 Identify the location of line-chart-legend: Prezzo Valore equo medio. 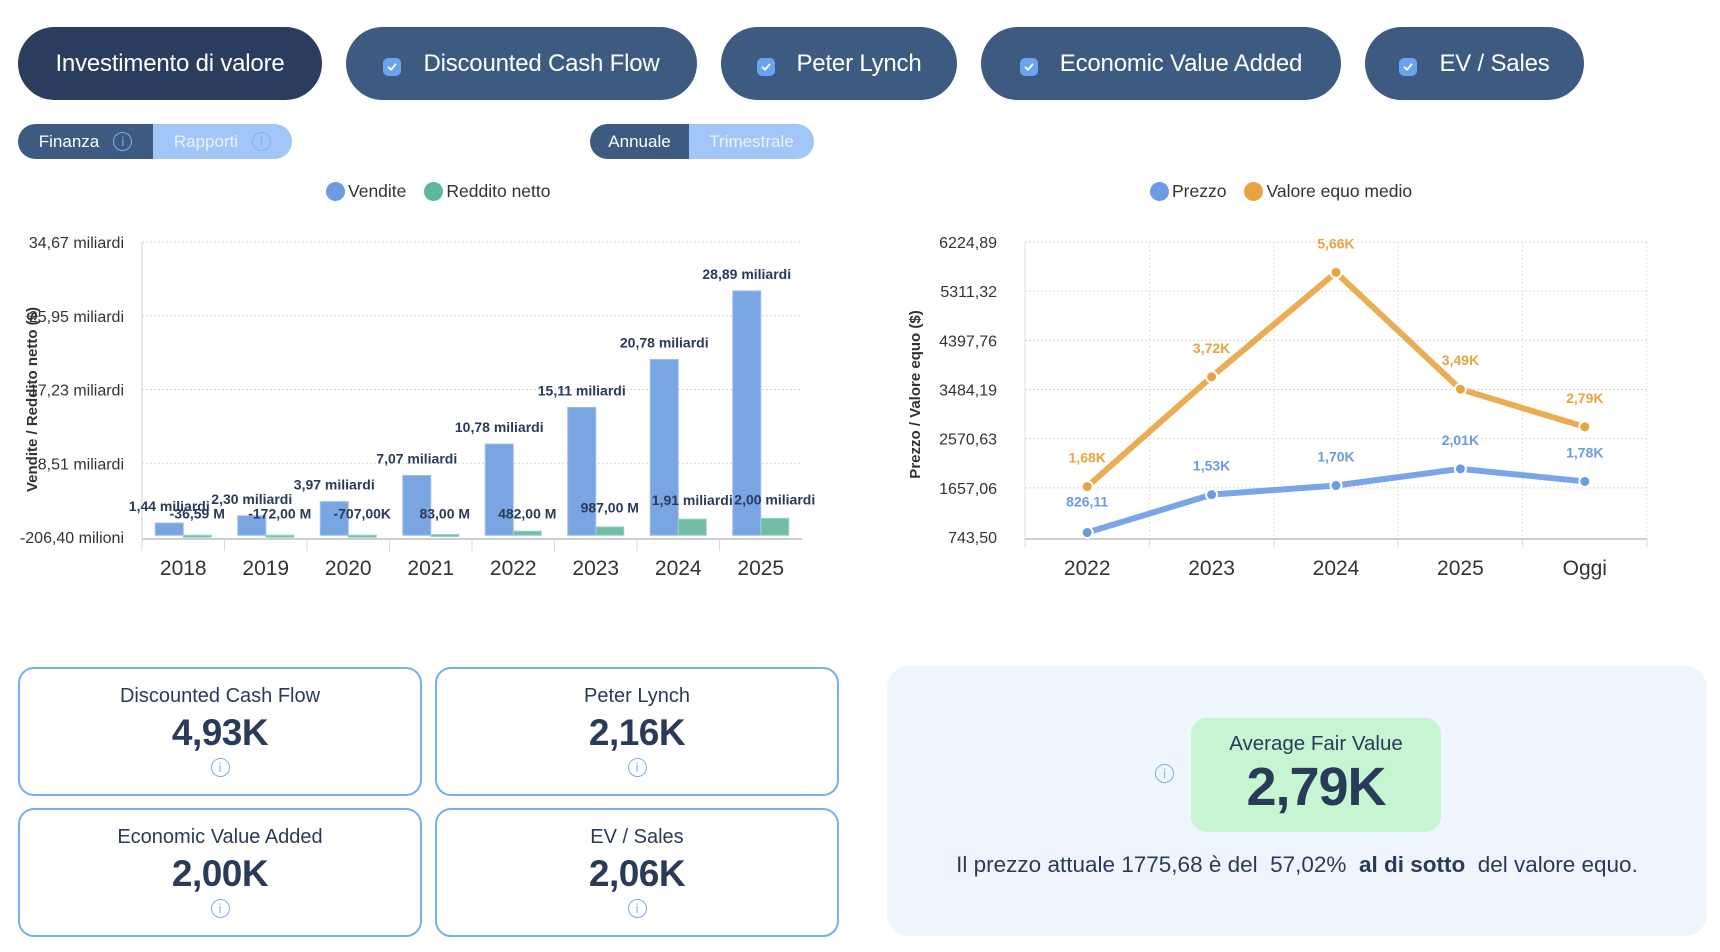
(1290, 191).